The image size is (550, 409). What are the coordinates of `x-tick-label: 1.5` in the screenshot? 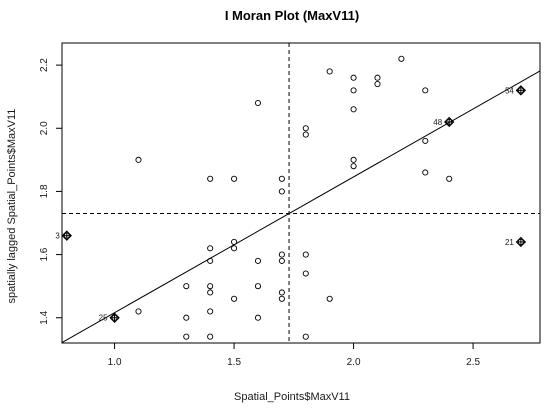 It's located at (234, 362).